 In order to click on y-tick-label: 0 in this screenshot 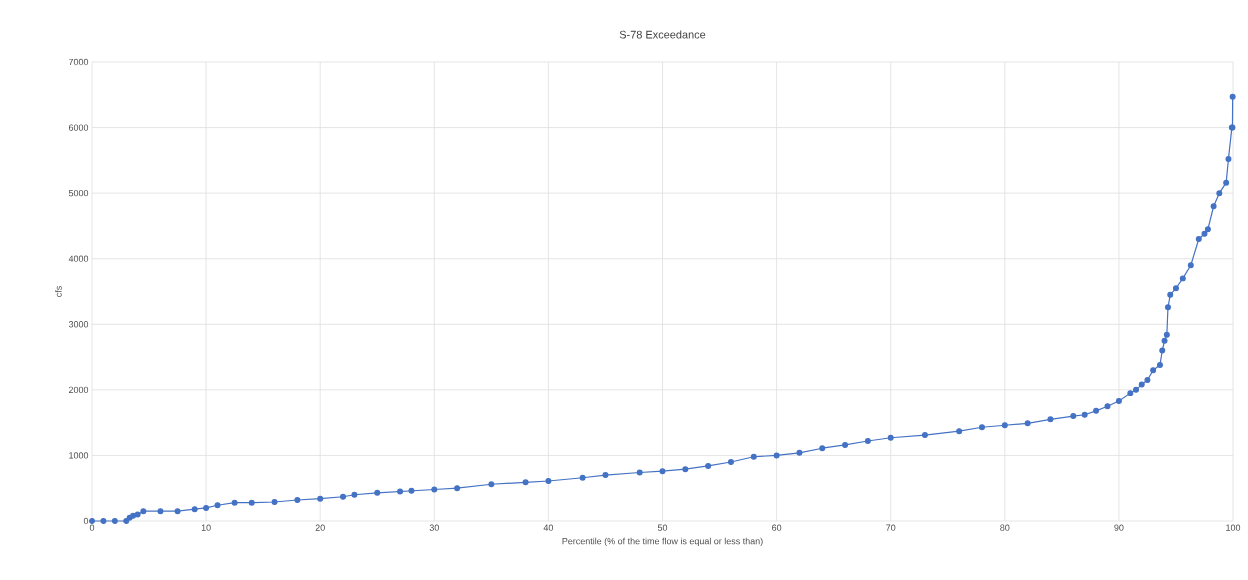, I will do `click(86, 521)`.